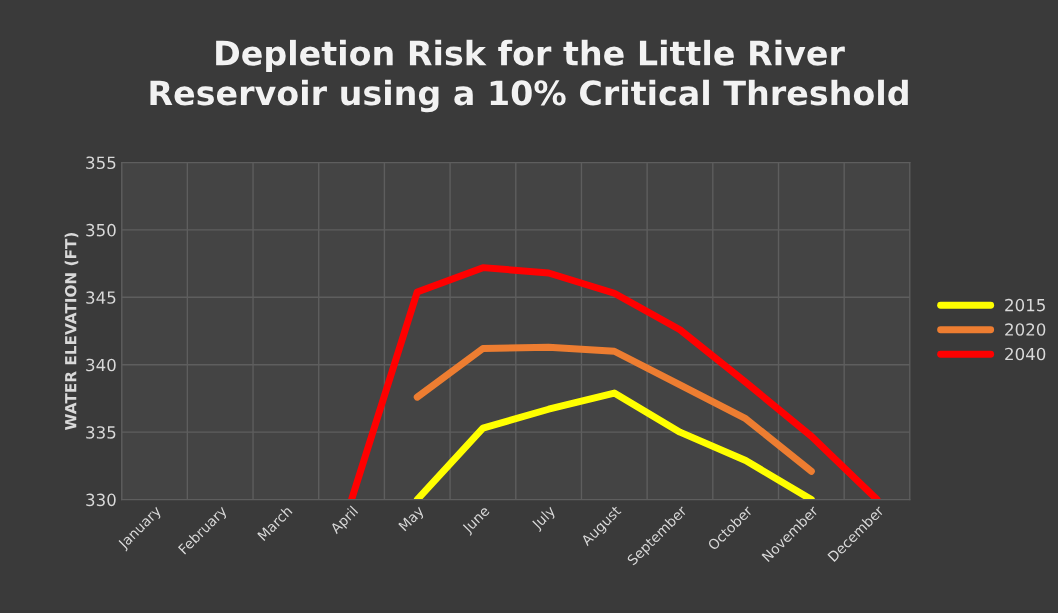 Image resolution: width=1058 pixels, height=613 pixels. Describe the element at coordinates (71, 331) in the screenshot. I see `y-axis-title: WATER ELEVATION (FT)` at that location.